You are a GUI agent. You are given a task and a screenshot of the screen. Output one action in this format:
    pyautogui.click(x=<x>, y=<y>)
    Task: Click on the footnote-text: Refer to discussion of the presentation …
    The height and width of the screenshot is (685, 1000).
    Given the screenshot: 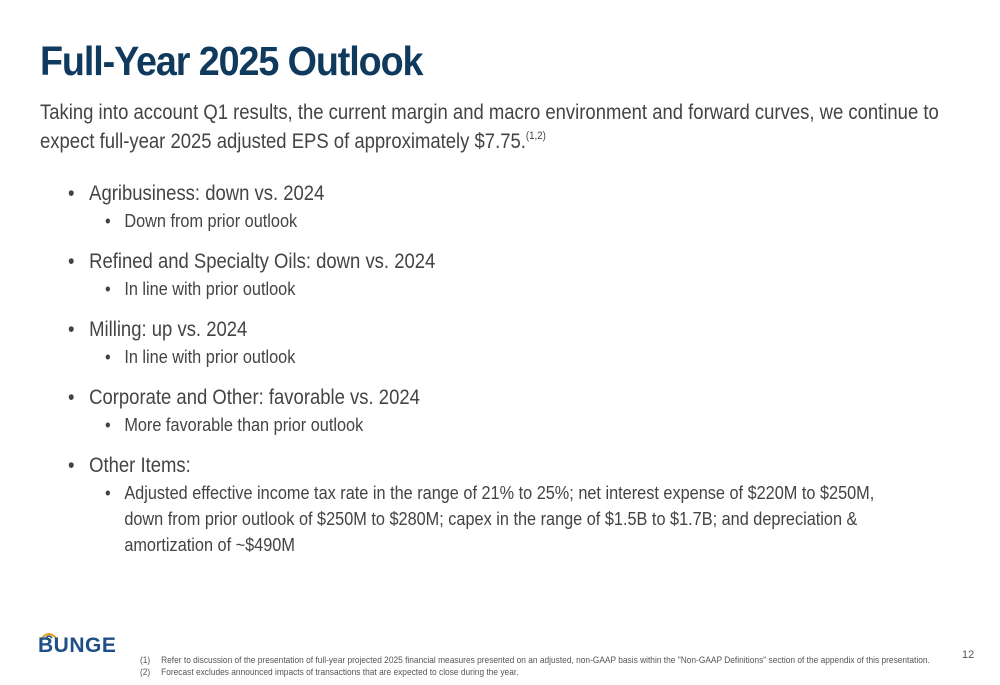 What is the action you would take?
    pyautogui.click(x=545, y=660)
    